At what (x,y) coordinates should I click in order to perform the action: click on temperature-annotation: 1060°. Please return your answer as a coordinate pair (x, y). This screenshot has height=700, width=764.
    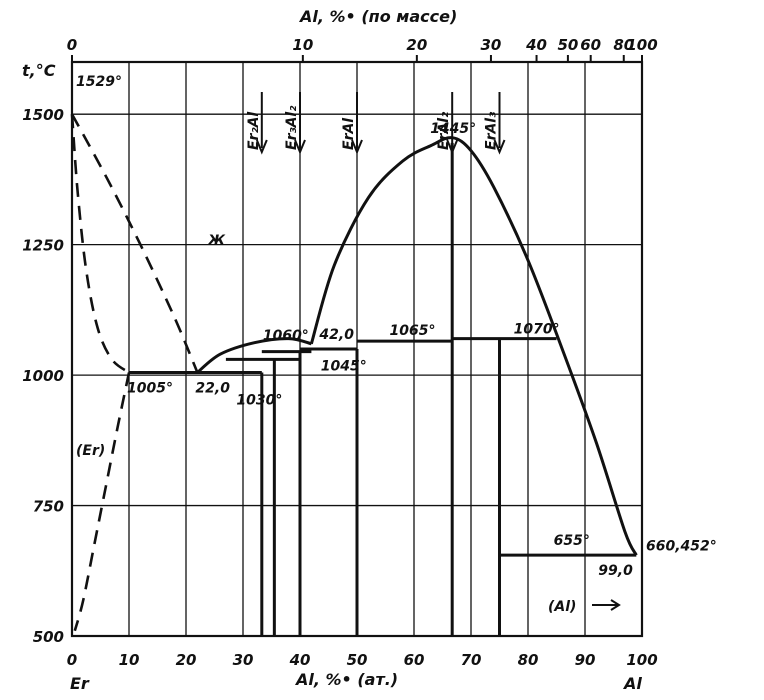
    Looking at the image, I should click on (286, 336).